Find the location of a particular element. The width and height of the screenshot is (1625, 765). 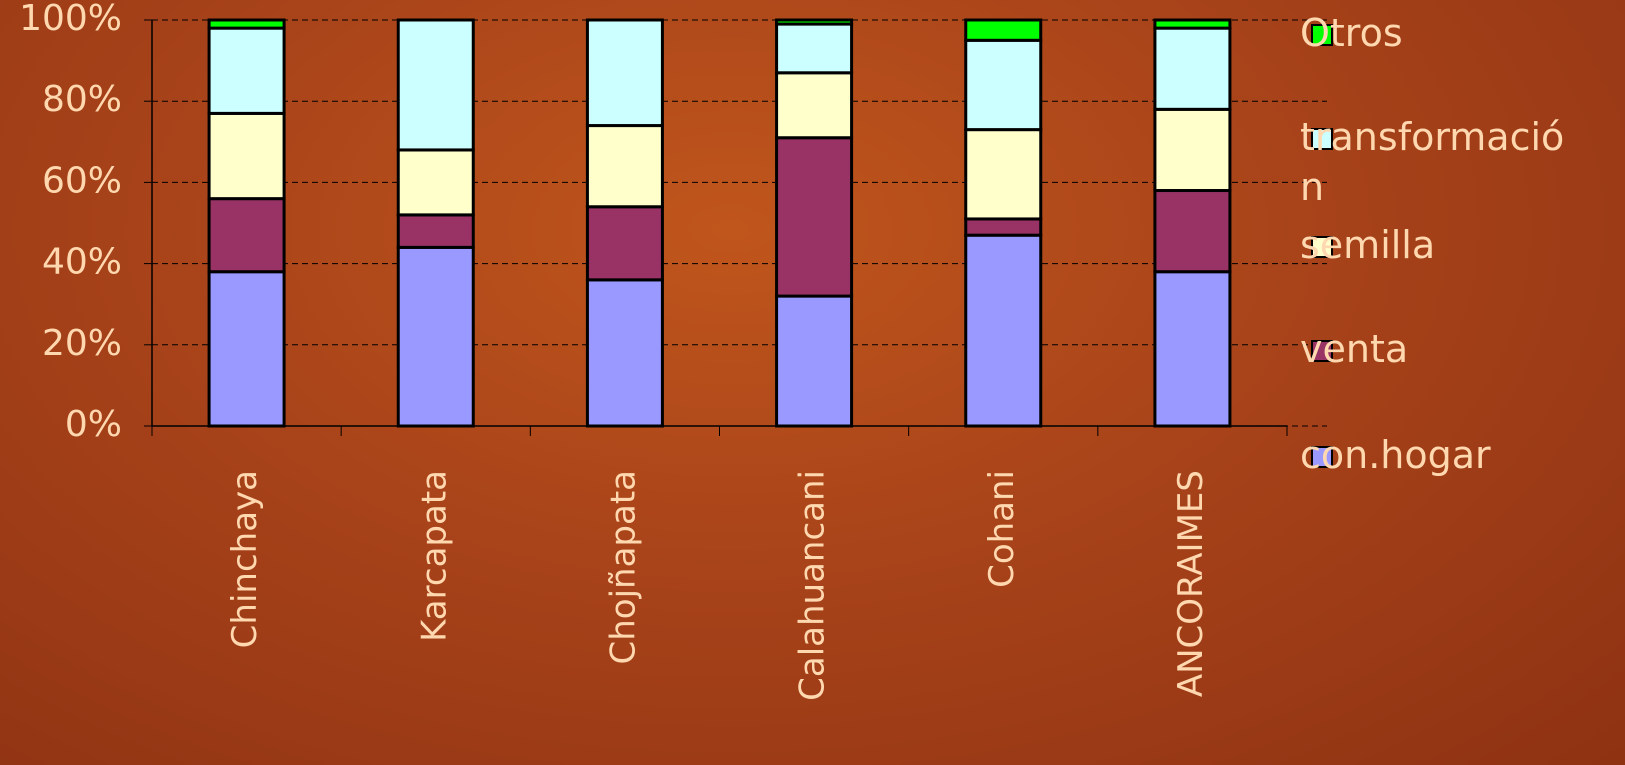

y-tick-label: 100% is located at coordinates (70, 19).